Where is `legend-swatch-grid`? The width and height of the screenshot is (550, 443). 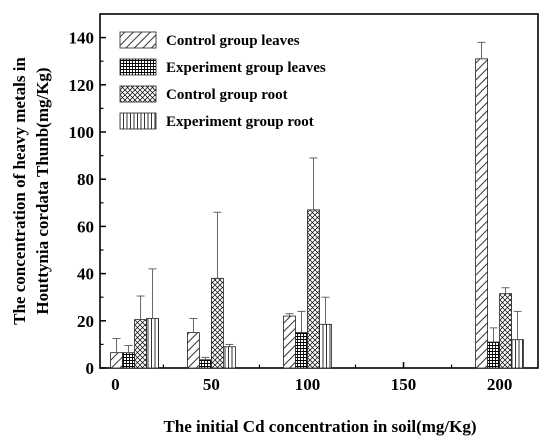 legend-swatch-grid is located at coordinates (138, 67).